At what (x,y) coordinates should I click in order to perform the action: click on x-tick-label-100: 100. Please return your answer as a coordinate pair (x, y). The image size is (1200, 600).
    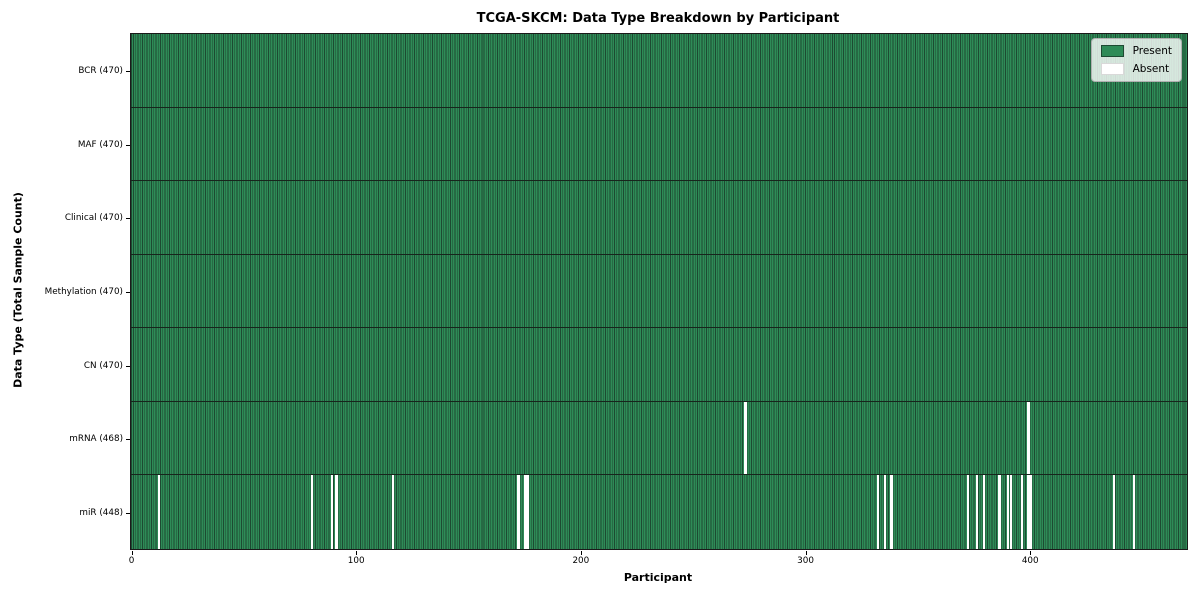
    Looking at the image, I should click on (356, 561).